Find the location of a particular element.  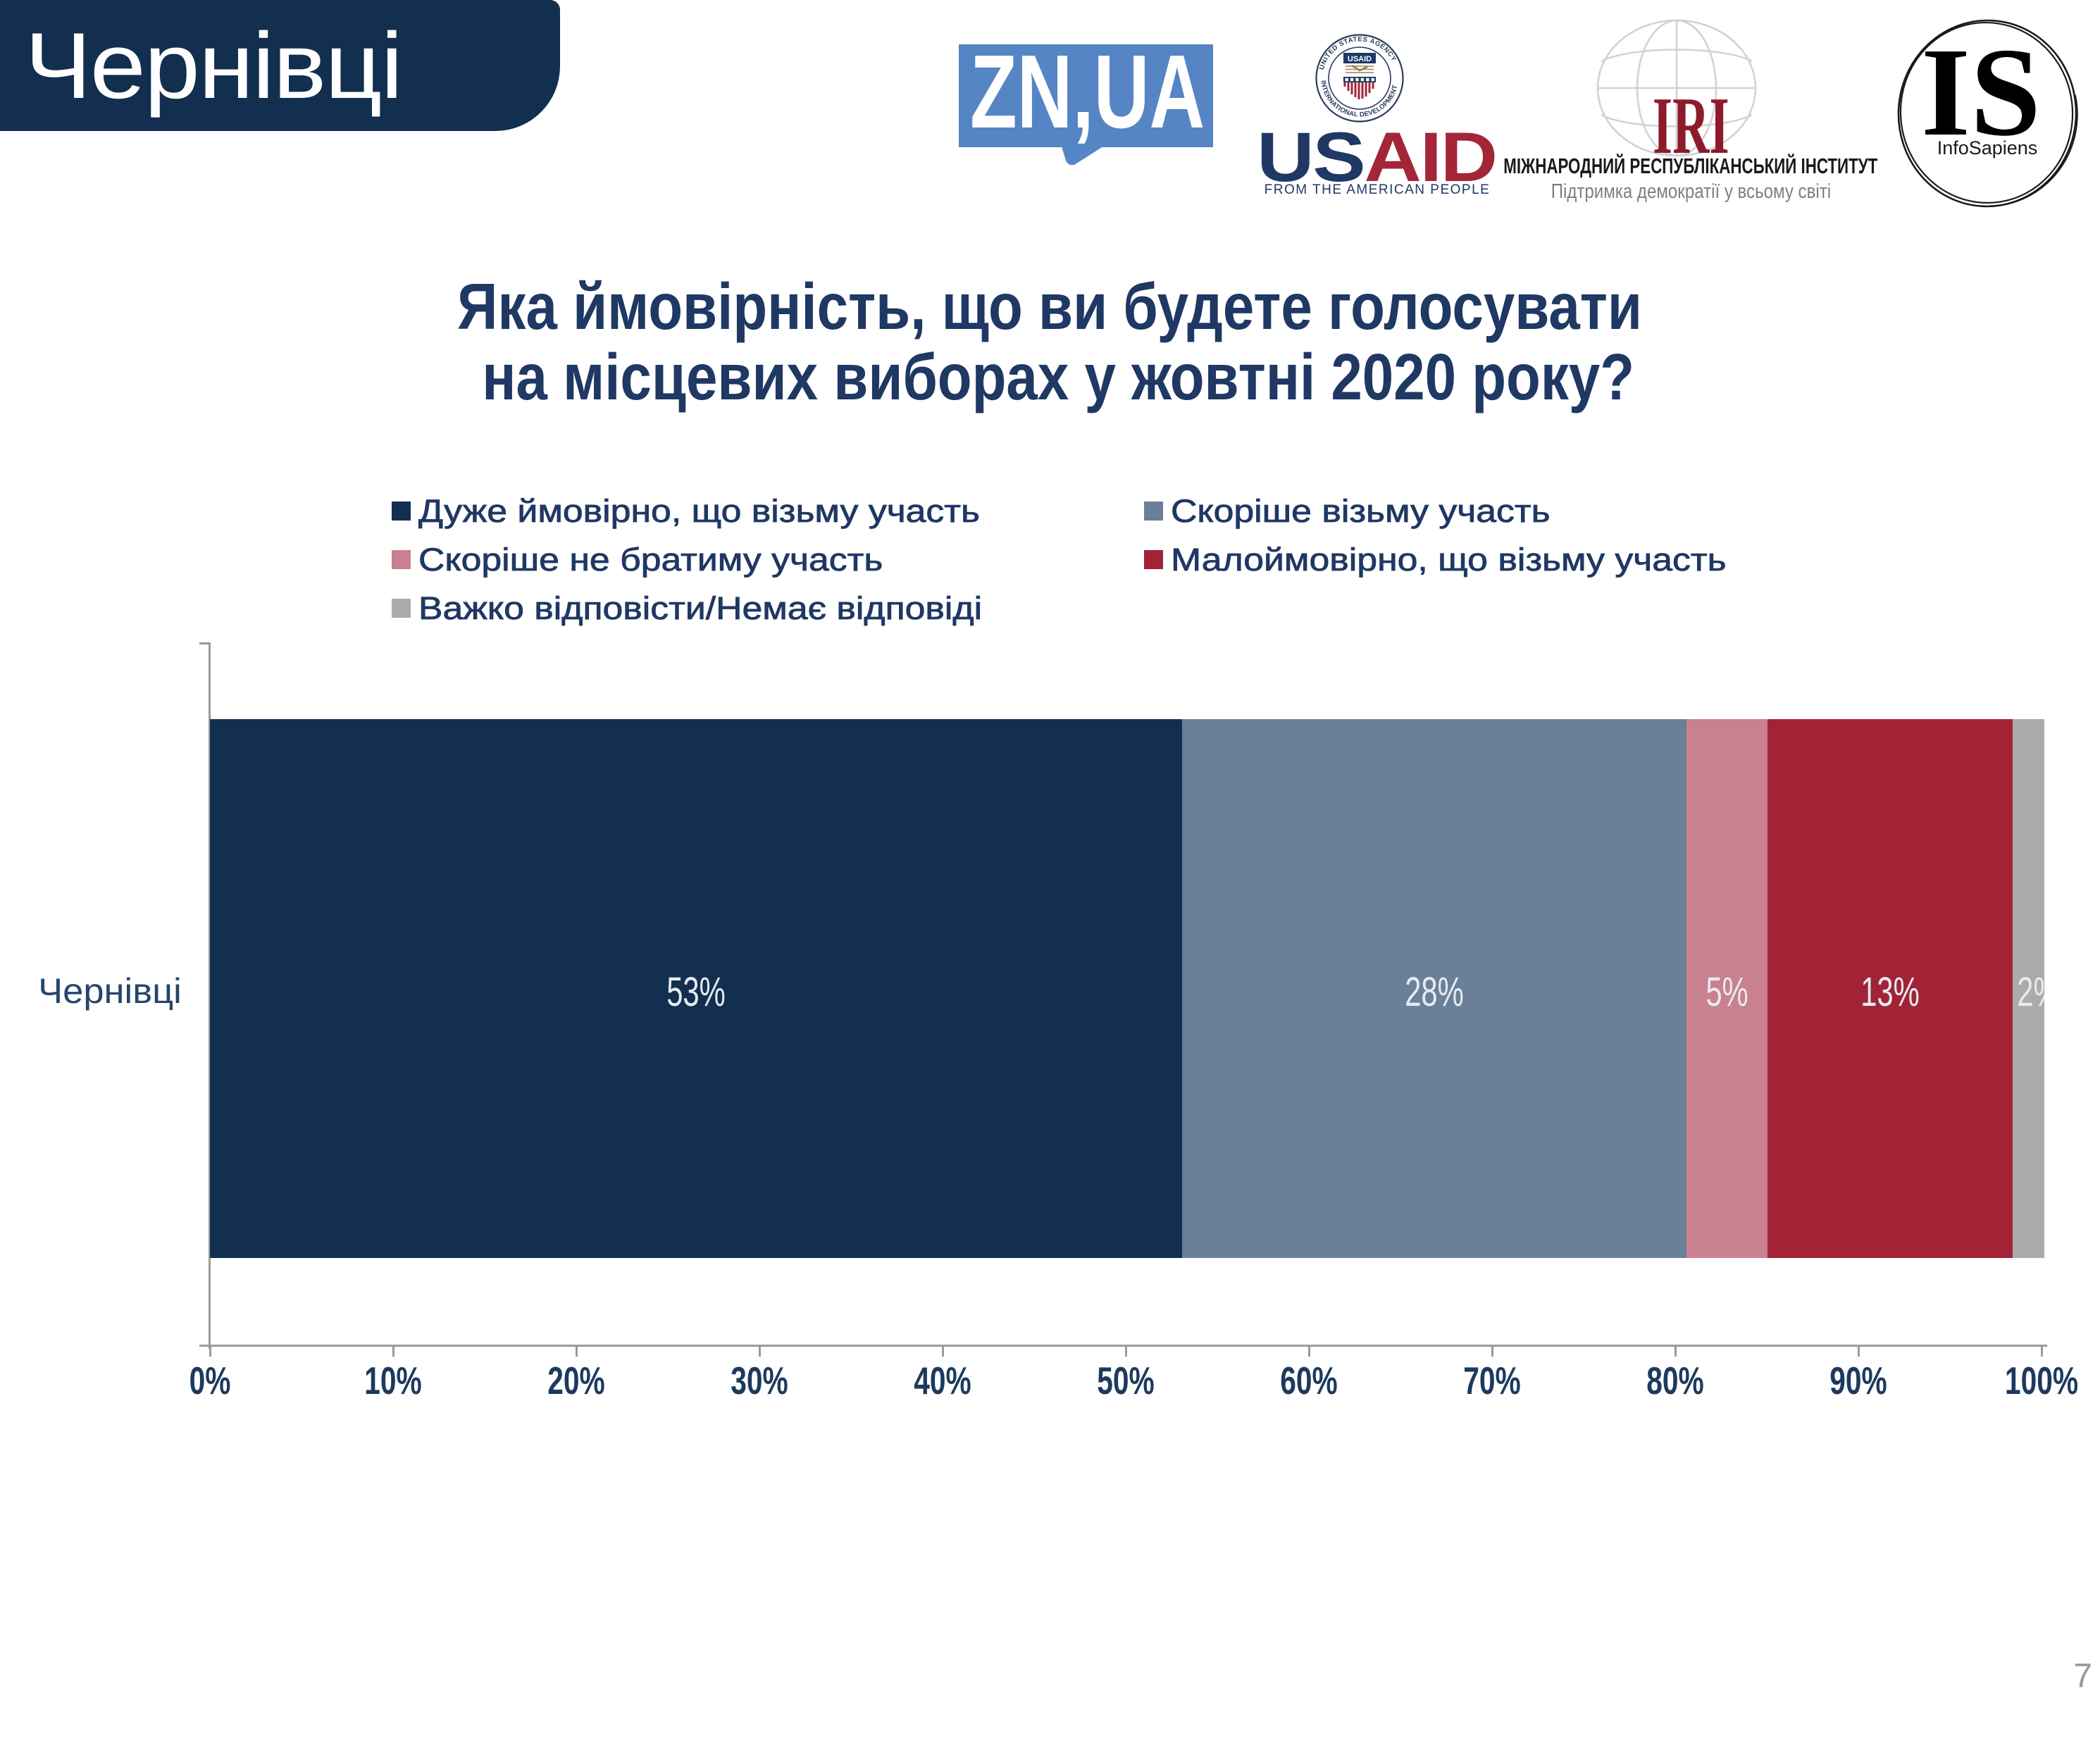

svg-text: IS is located at coordinates (1981, 92).